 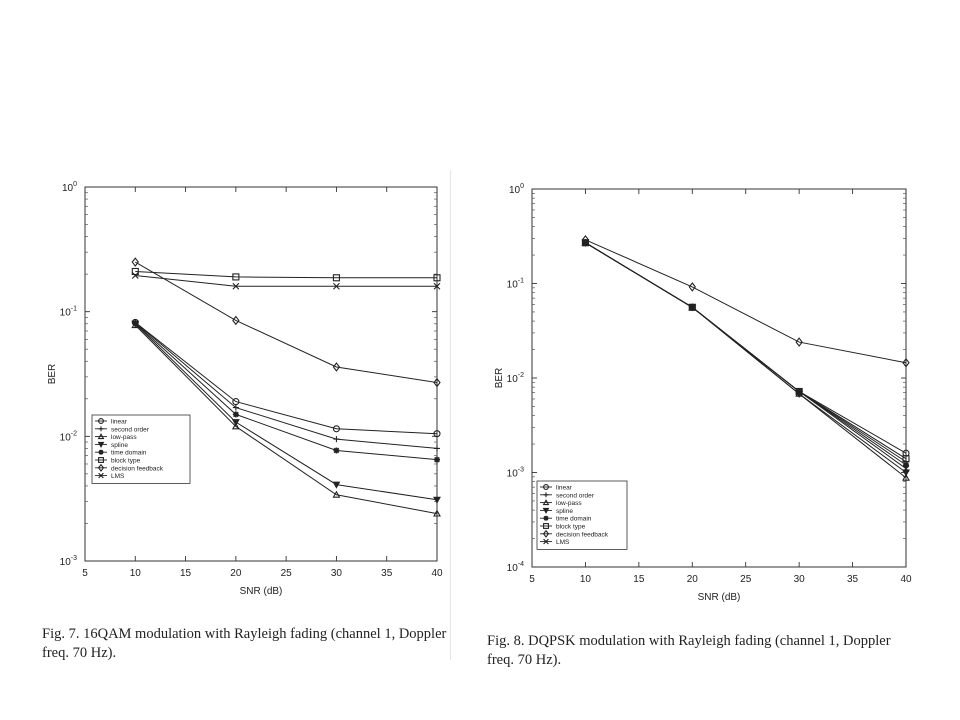 I want to click on fig7-legend-marker-LMS, so click(x=101, y=475).